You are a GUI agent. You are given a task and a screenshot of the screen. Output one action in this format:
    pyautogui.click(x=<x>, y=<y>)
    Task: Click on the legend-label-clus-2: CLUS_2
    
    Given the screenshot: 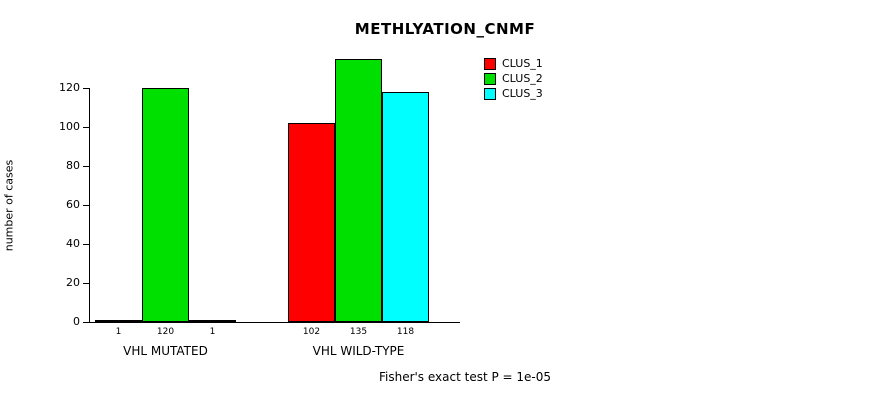 What is the action you would take?
    pyautogui.click(x=522, y=78)
    